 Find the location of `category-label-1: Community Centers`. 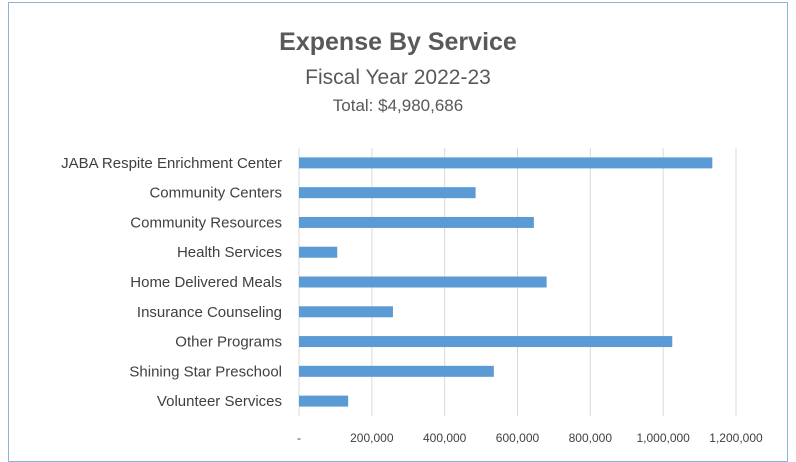

category-label-1: Community Centers is located at coordinates (215, 193).